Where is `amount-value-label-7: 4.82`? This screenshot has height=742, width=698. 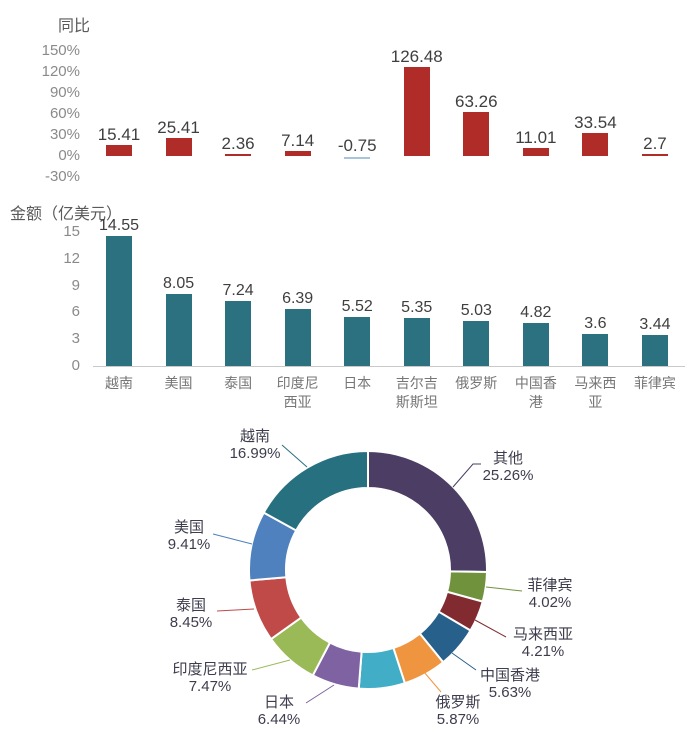
amount-value-label-7: 4.82 is located at coordinates (536, 312).